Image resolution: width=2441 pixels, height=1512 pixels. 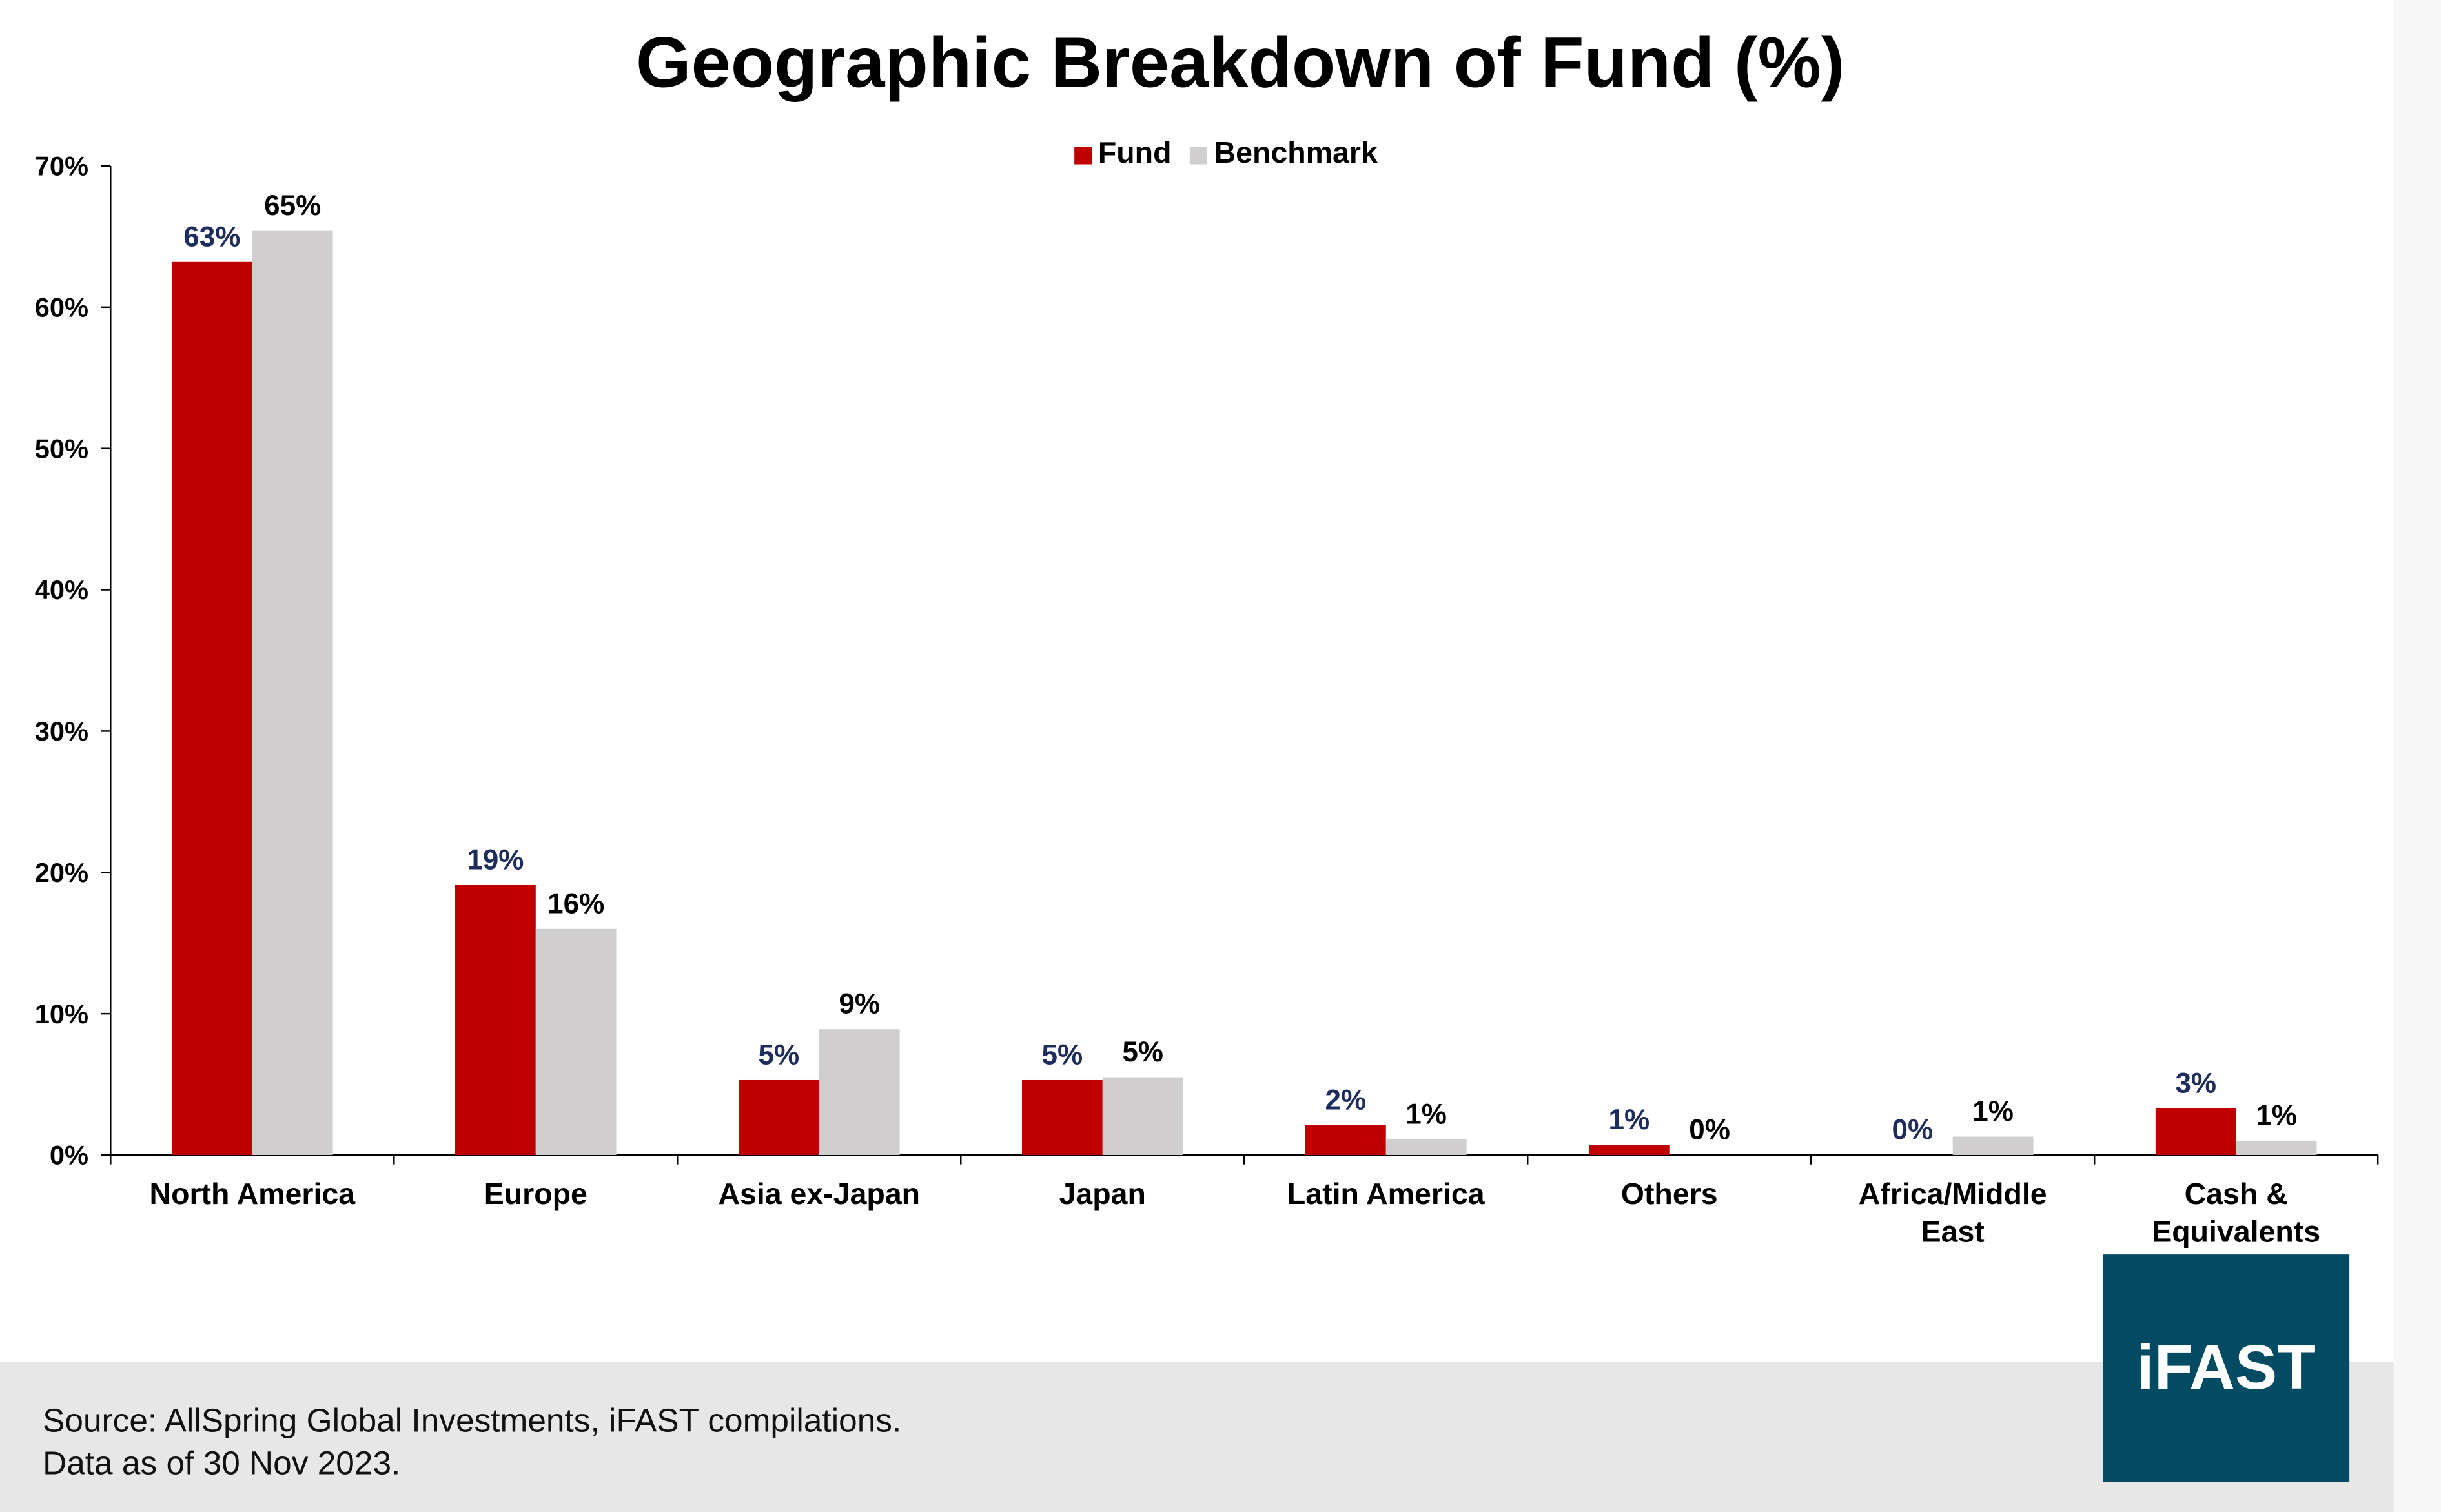 What do you see at coordinates (1240, 62) in the screenshot?
I see `chart-title: Geographic Breakdown of Fund (%)` at bounding box center [1240, 62].